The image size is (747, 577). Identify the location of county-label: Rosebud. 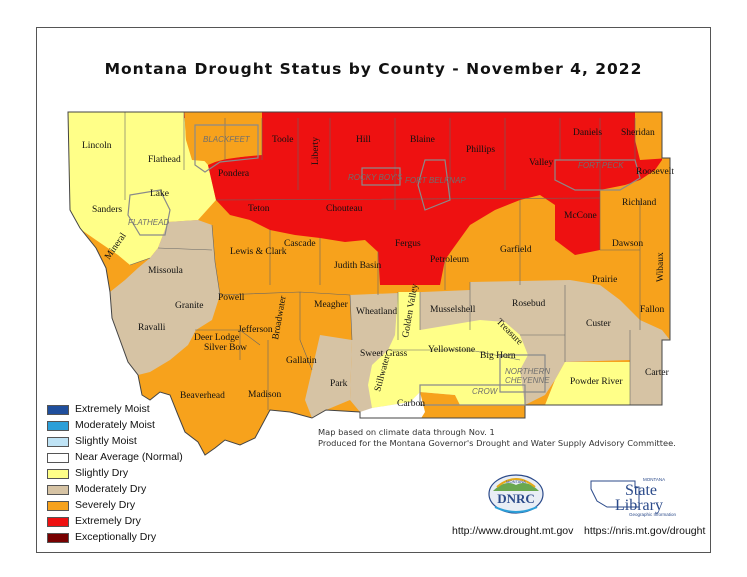
(529, 304).